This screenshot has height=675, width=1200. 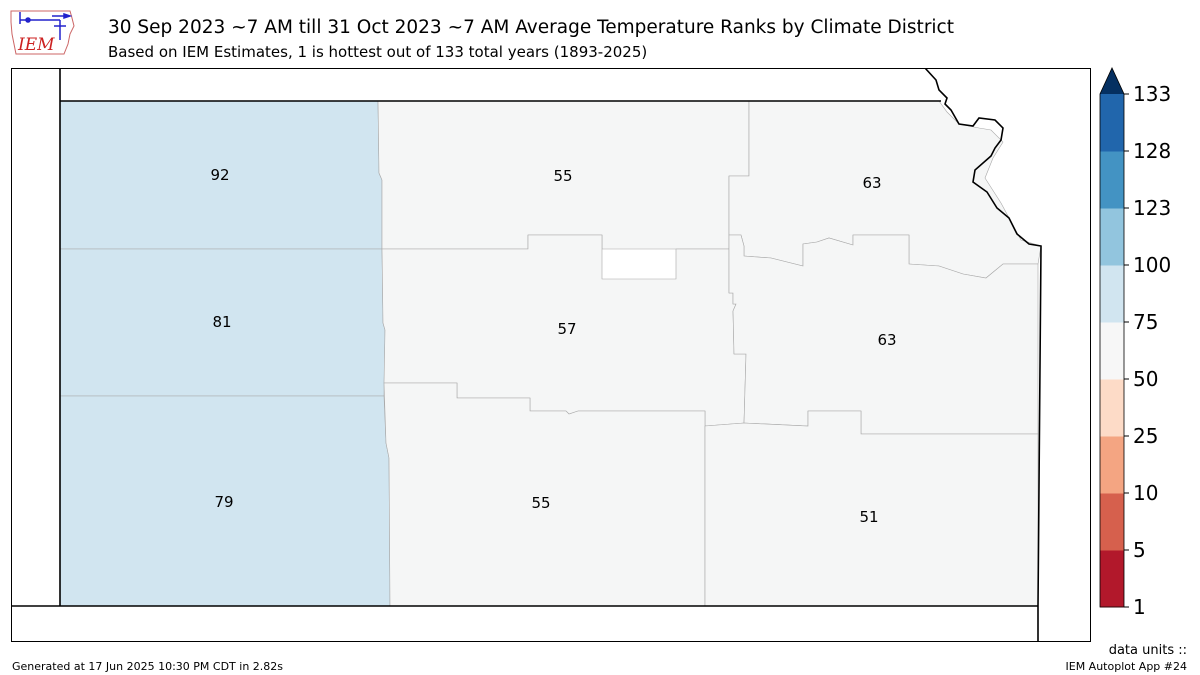 What do you see at coordinates (223, 502) in the screenshot?
I see `district-rank-sw: 79` at bounding box center [223, 502].